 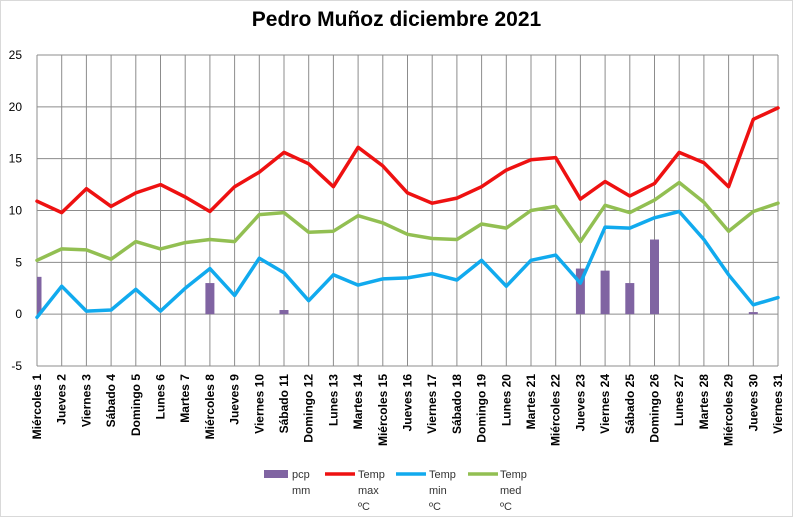 What do you see at coordinates (18, 314) in the screenshot?
I see `y-tick-label: 0` at bounding box center [18, 314].